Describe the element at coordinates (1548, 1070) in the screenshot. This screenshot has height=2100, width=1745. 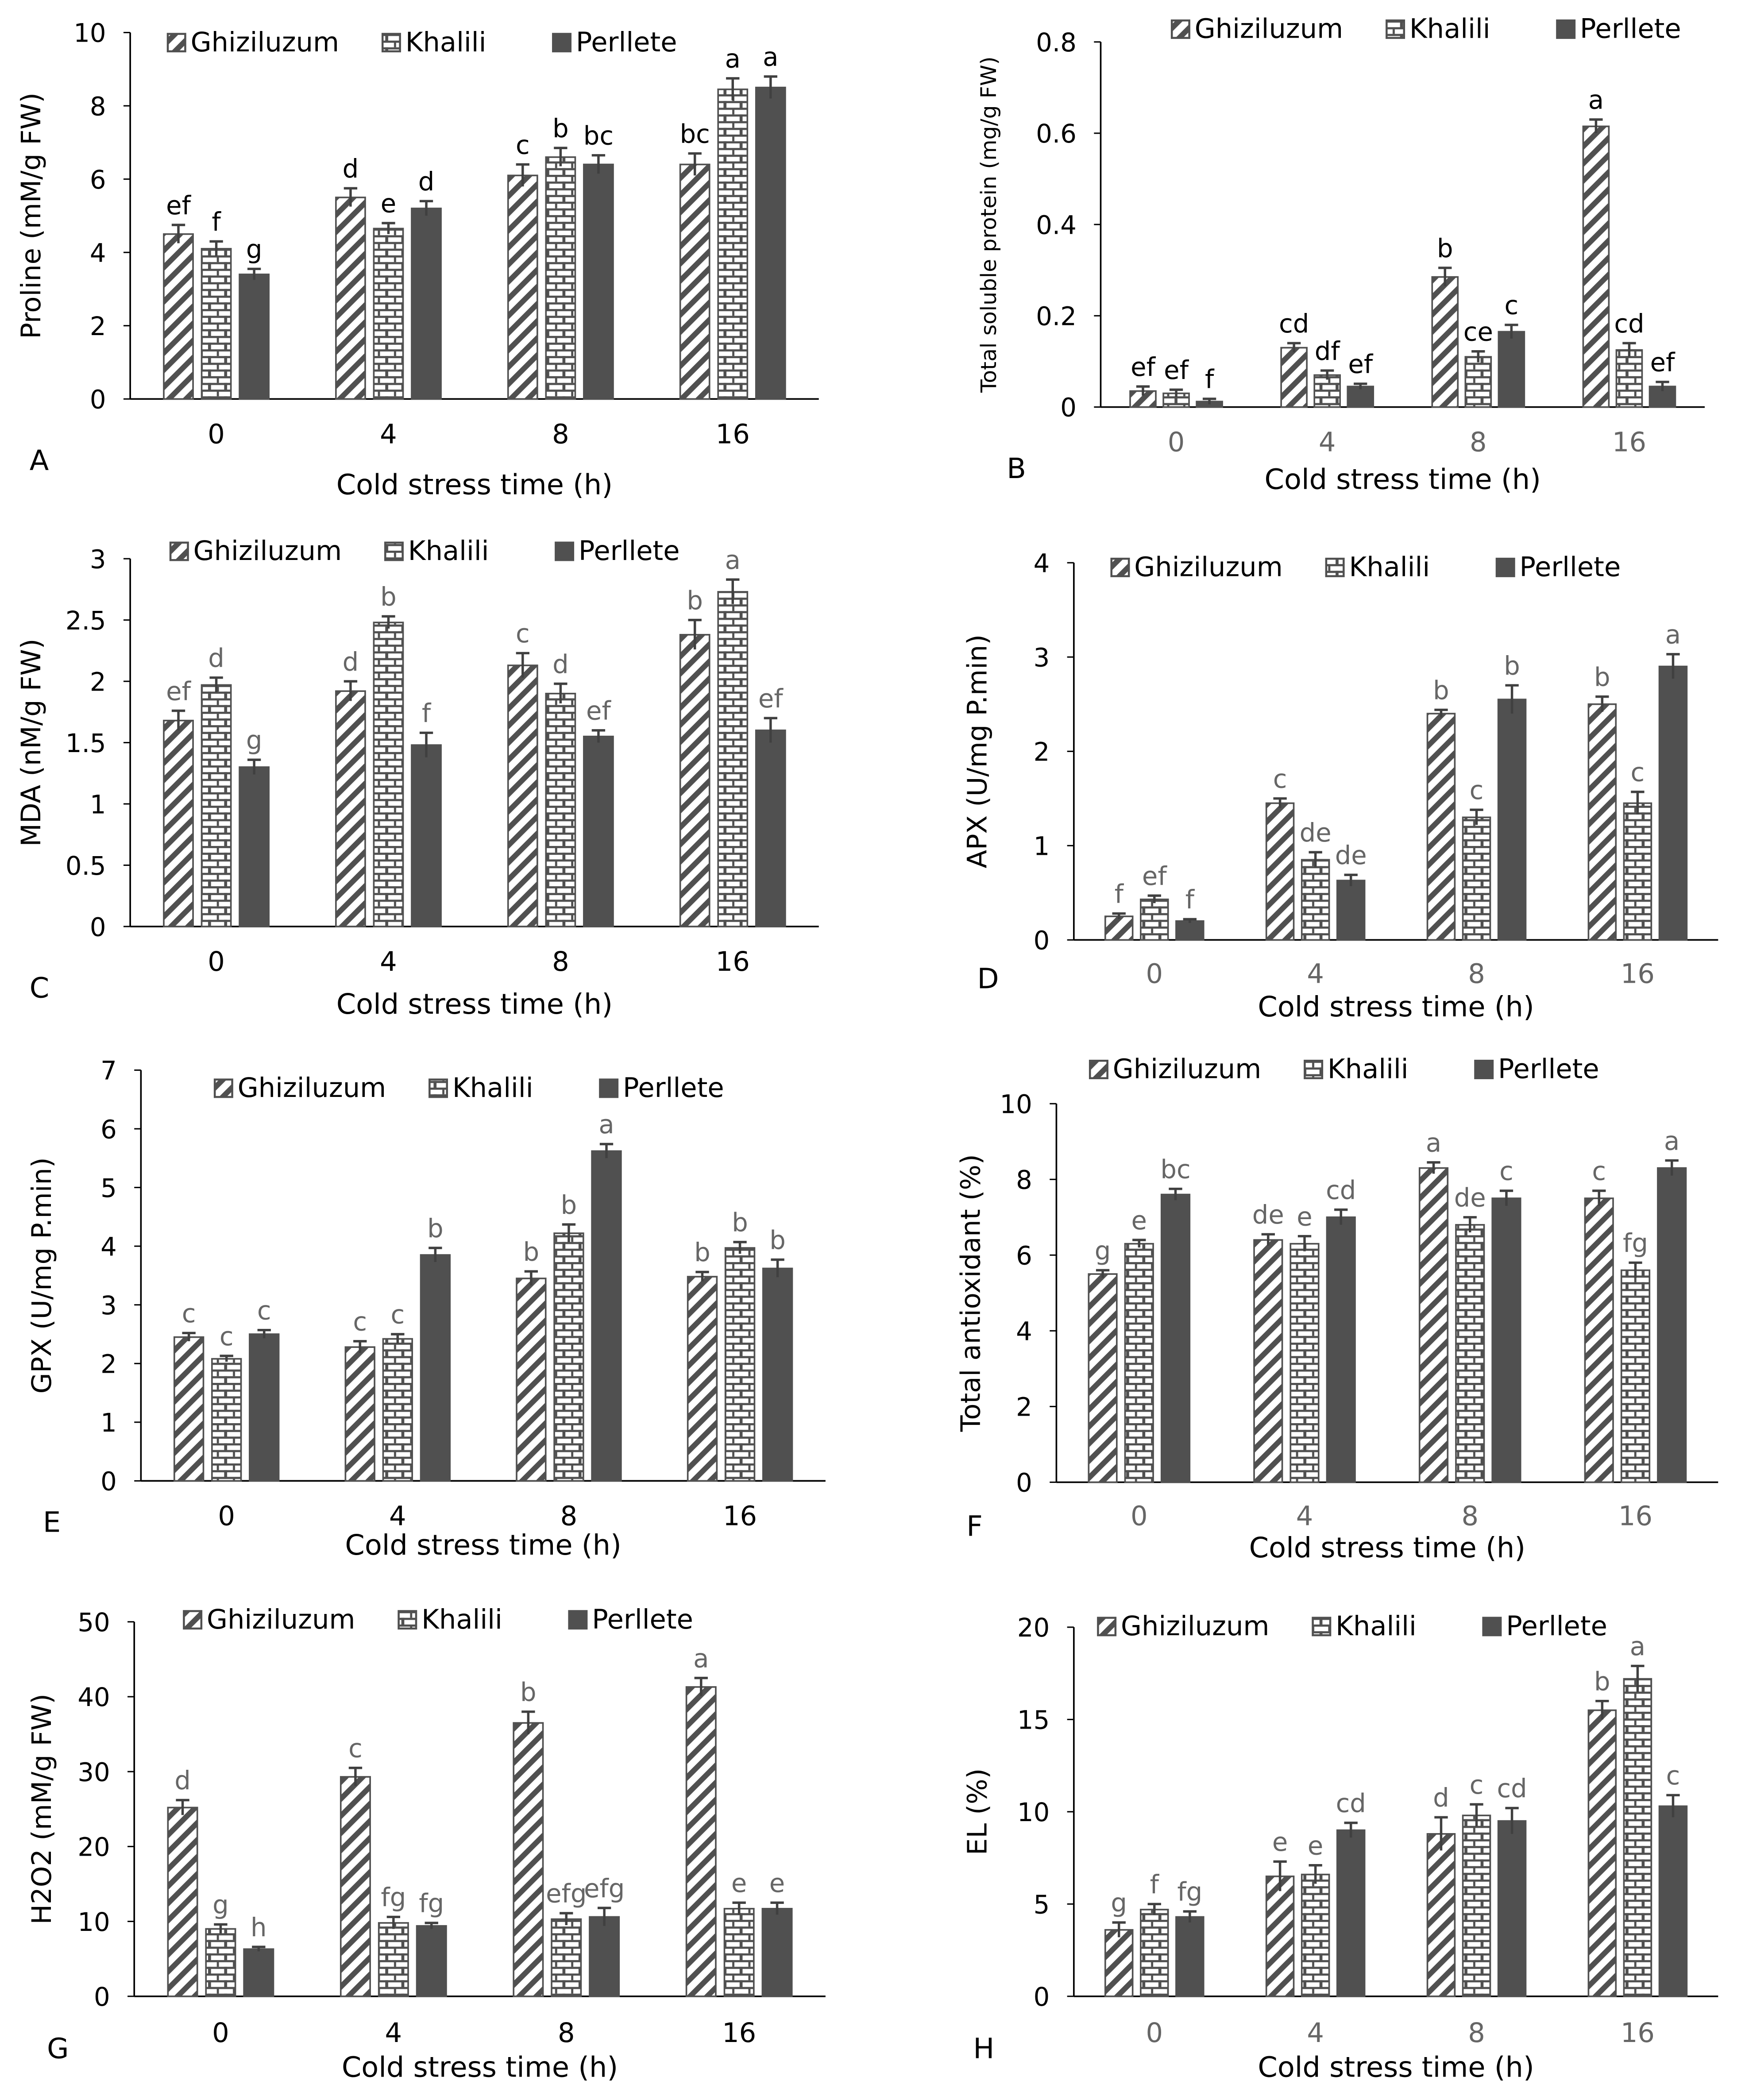
I see `legend-label: Perllete` at that location.